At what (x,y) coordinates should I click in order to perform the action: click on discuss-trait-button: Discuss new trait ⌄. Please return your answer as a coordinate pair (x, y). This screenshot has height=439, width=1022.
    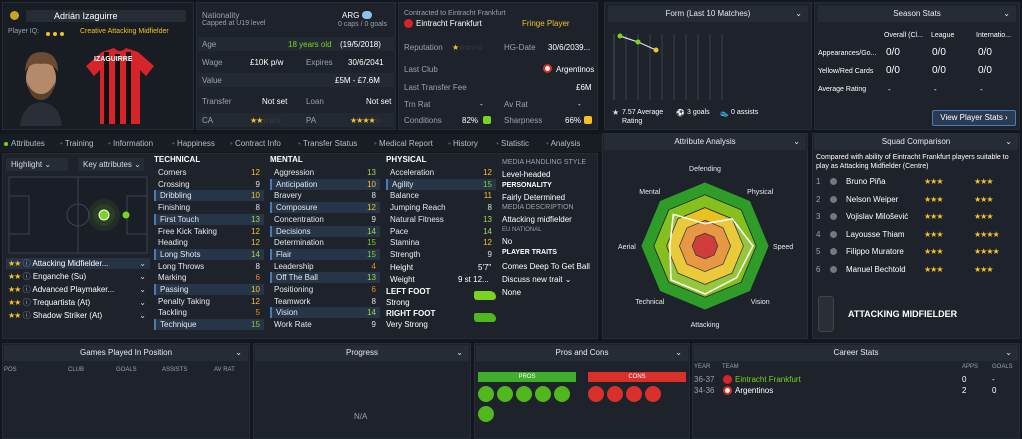
    Looking at the image, I should click on (536, 279).